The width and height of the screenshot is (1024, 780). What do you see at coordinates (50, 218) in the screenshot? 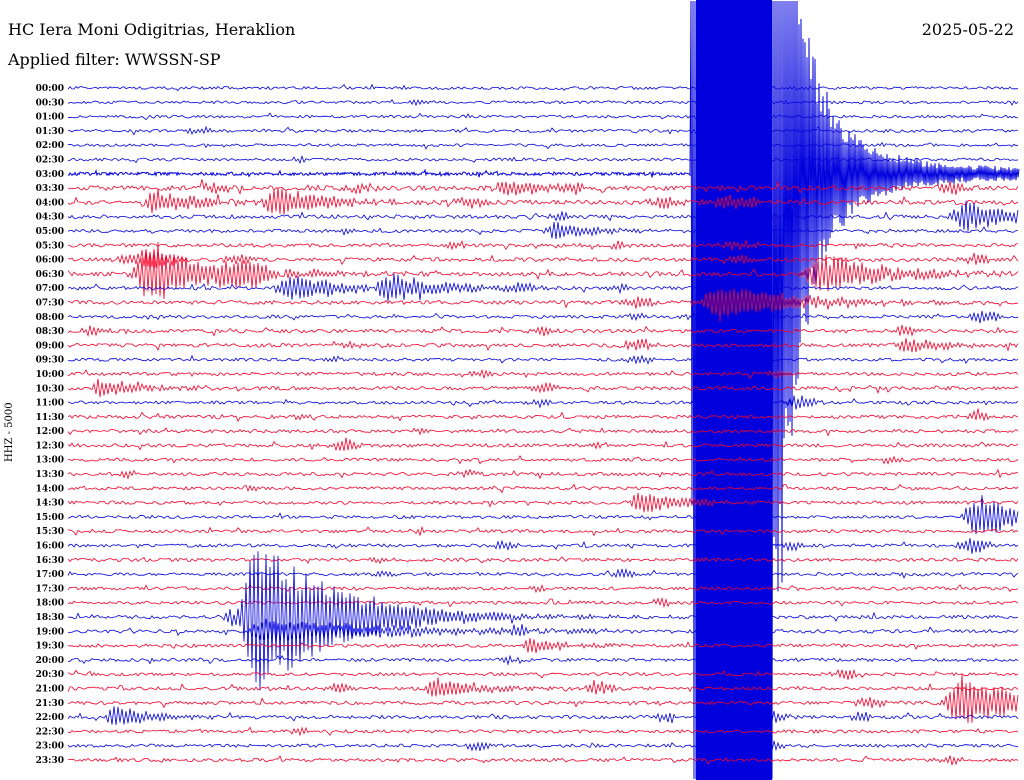
I see `time-tick-label: 04:30` at bounding box center [50, 218].